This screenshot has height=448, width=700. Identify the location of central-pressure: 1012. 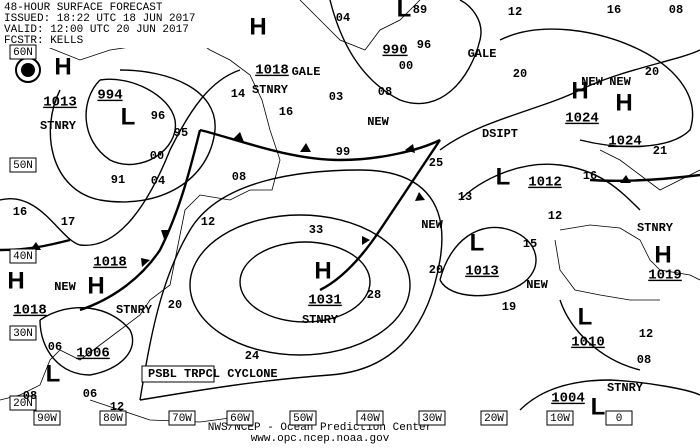
(545, 183).